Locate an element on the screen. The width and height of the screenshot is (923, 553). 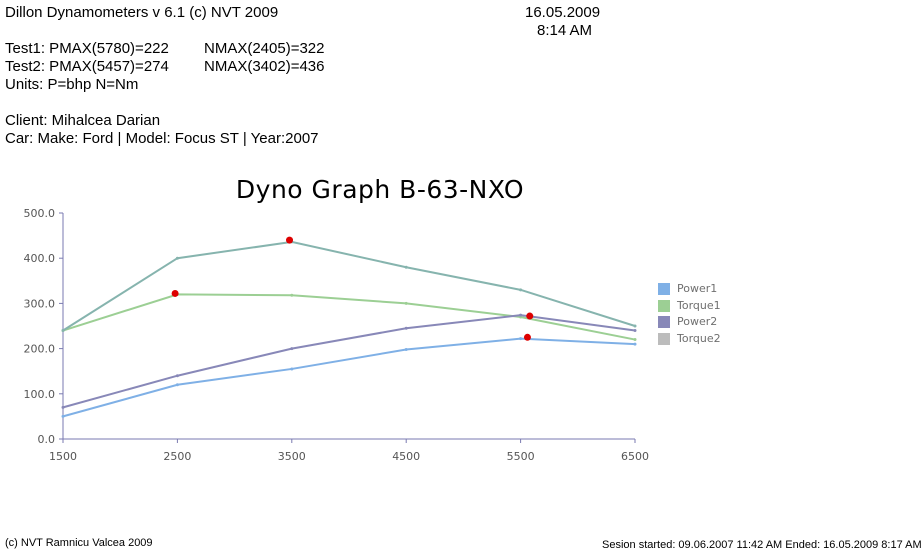
max-marker-power1 is located at coordinates (527, 337).